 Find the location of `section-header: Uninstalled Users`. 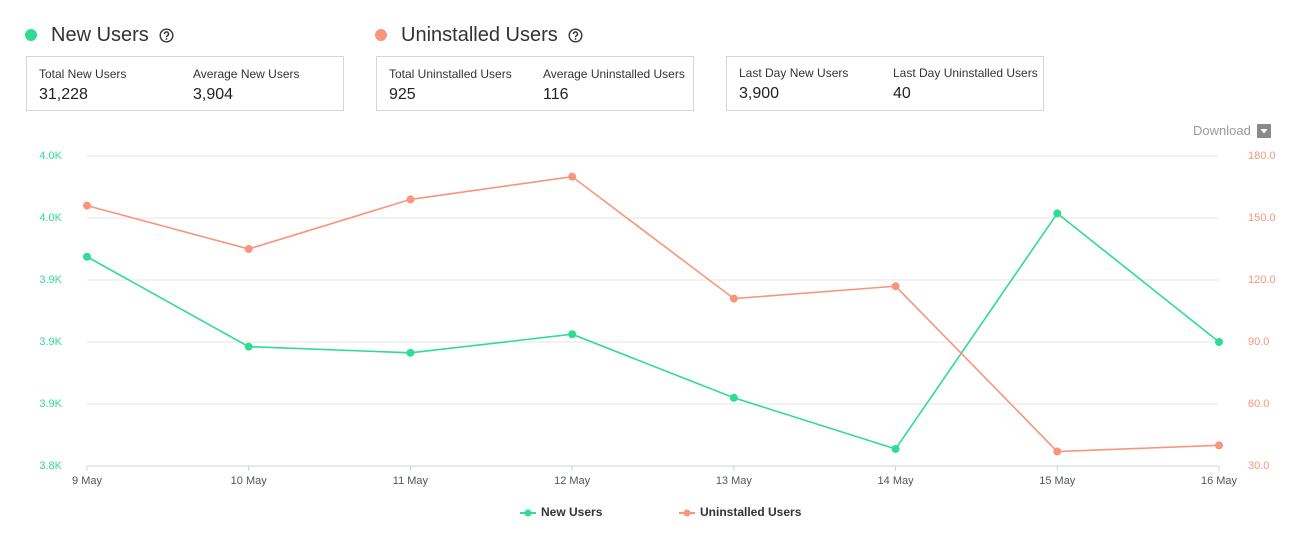

section-header: Uninstalled Users is located at coordinates (479, 35).